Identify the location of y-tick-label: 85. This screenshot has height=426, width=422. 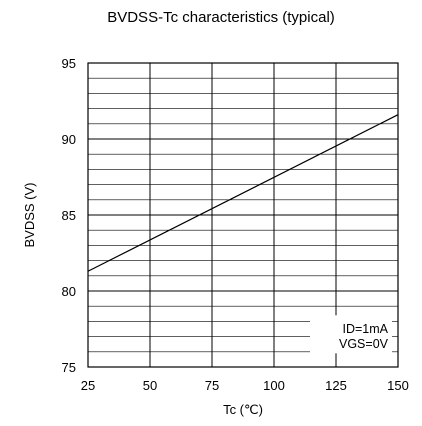
(69, 215).